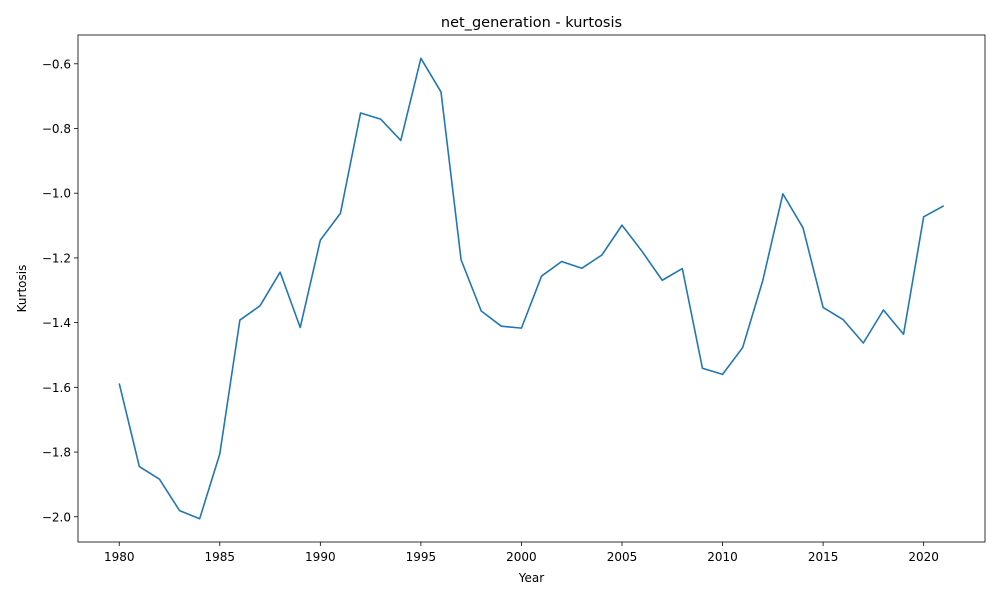 The image size is (1000, 600). Describe the element at coordinates (923, 557) in the screenshot. I see `x-tick-label: 2020` at that location.